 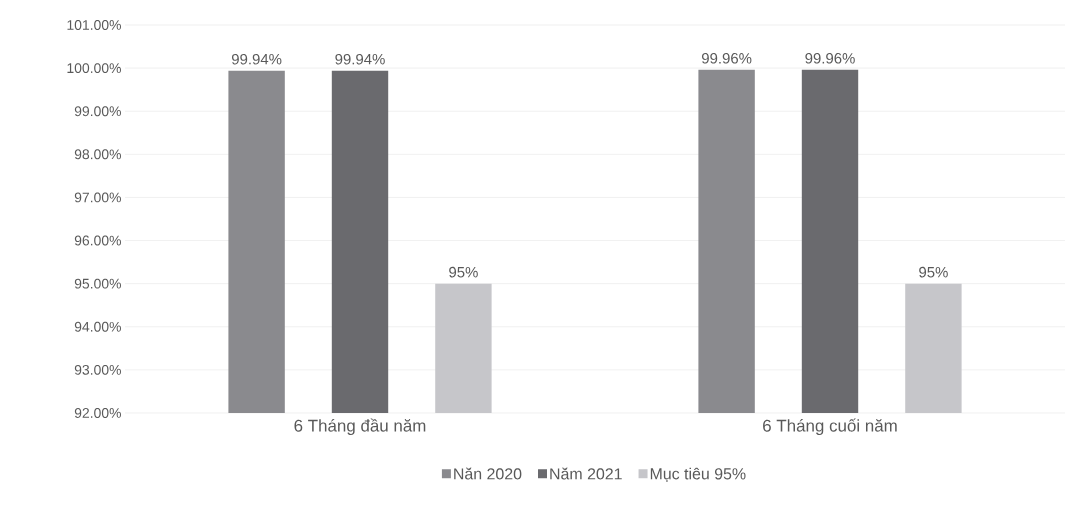 I want to click on y-tick-label: 94.00%, so click(x=97, y=326).